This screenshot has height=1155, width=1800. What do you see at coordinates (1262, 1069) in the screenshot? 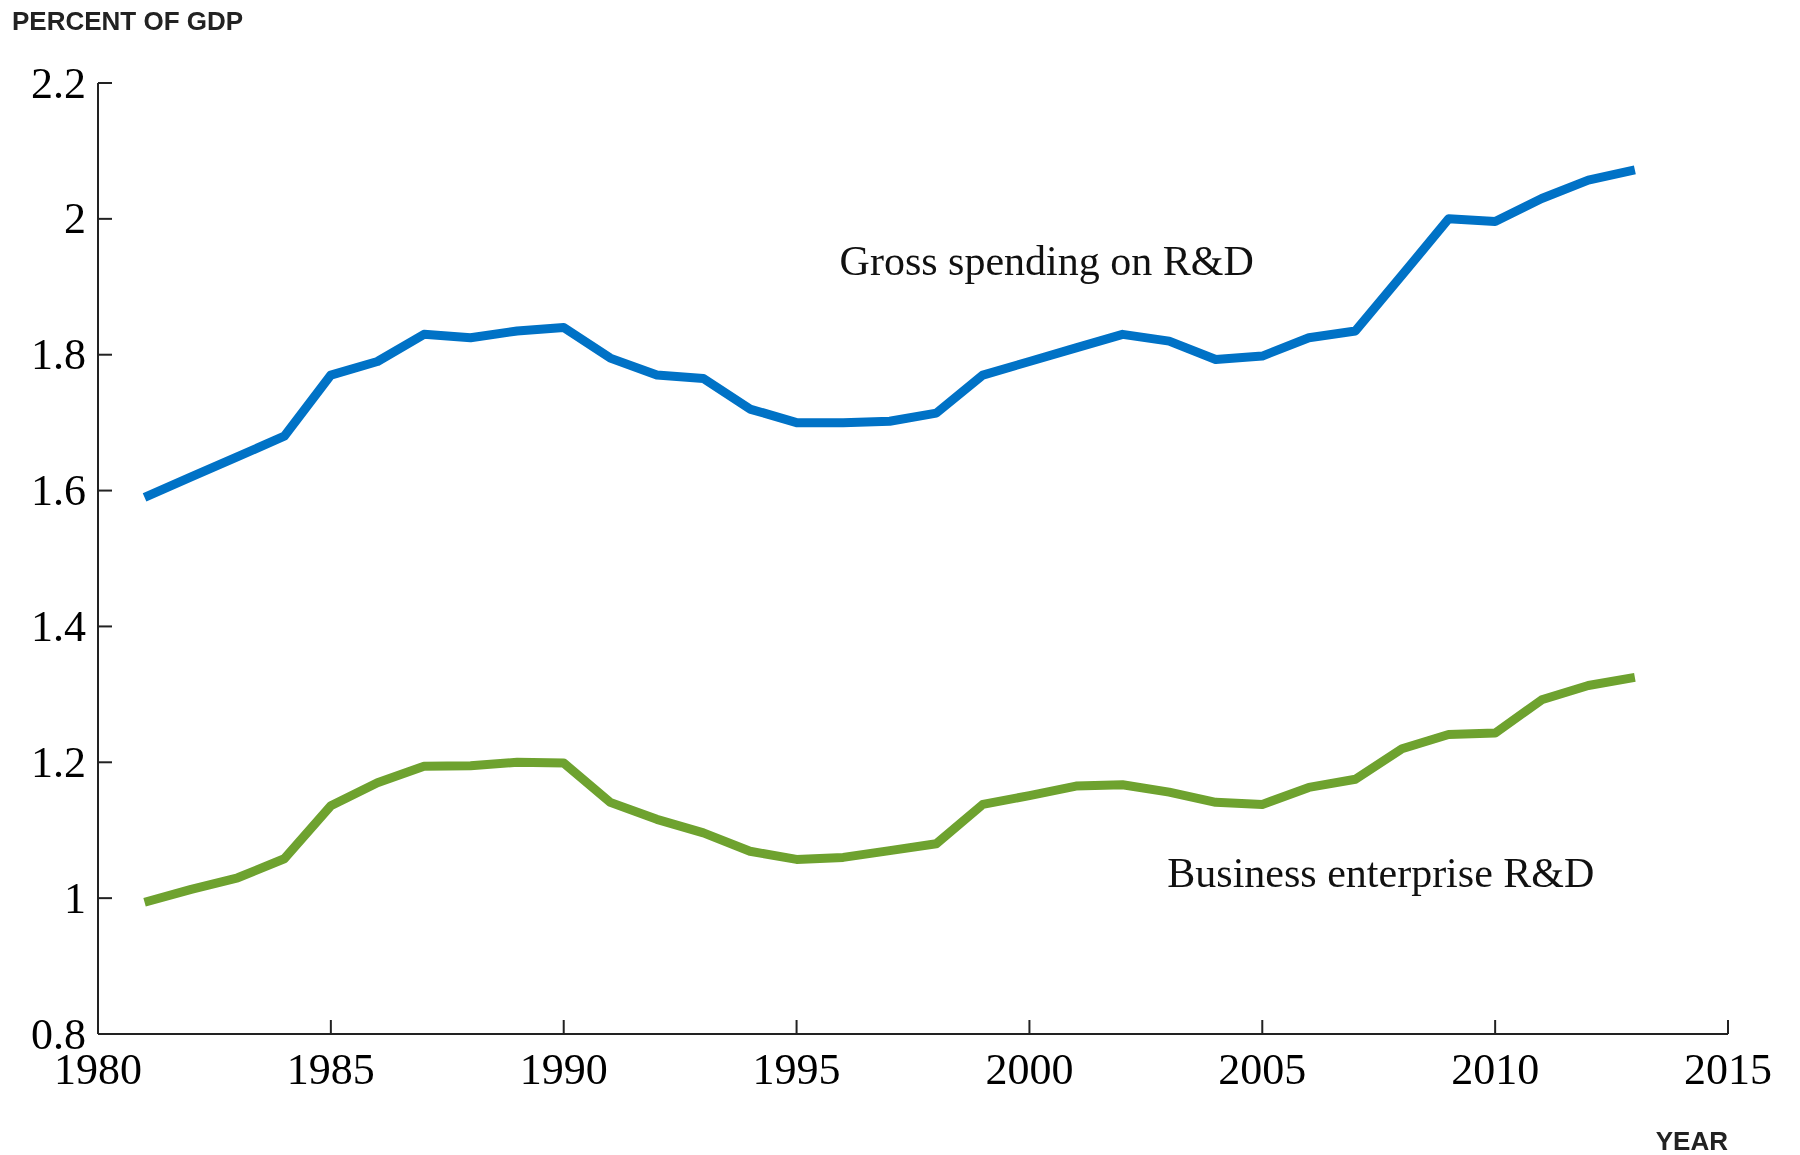
I see `x-tick-label: 2005` at bounding box center [1262, 1069].